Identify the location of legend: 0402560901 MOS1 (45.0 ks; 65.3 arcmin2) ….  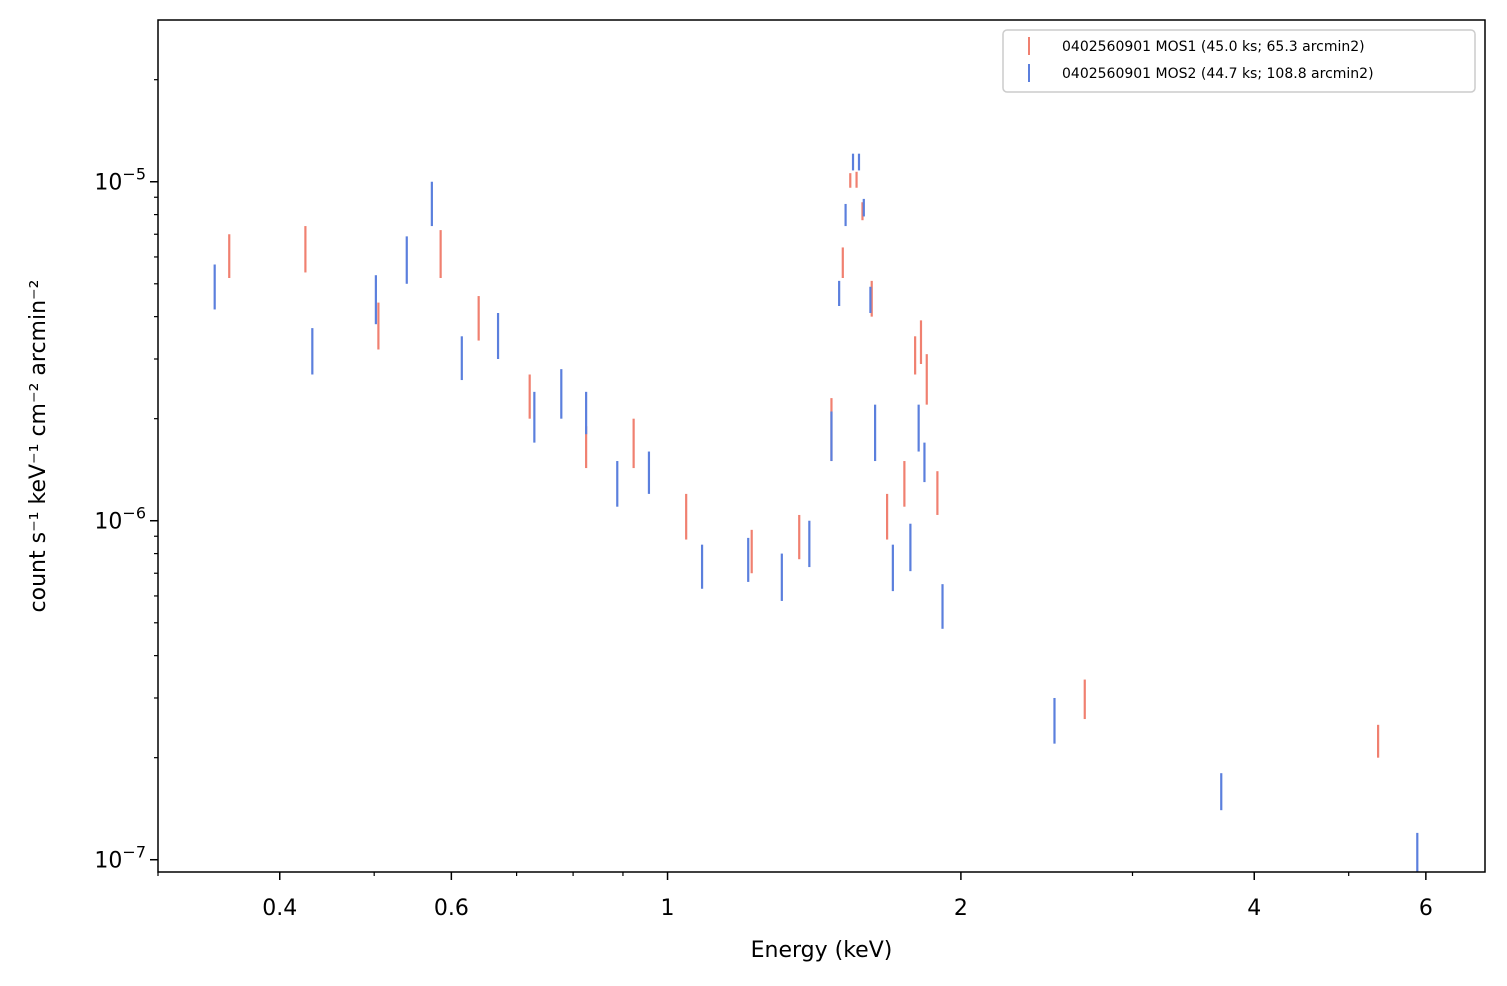
(1239, 61).